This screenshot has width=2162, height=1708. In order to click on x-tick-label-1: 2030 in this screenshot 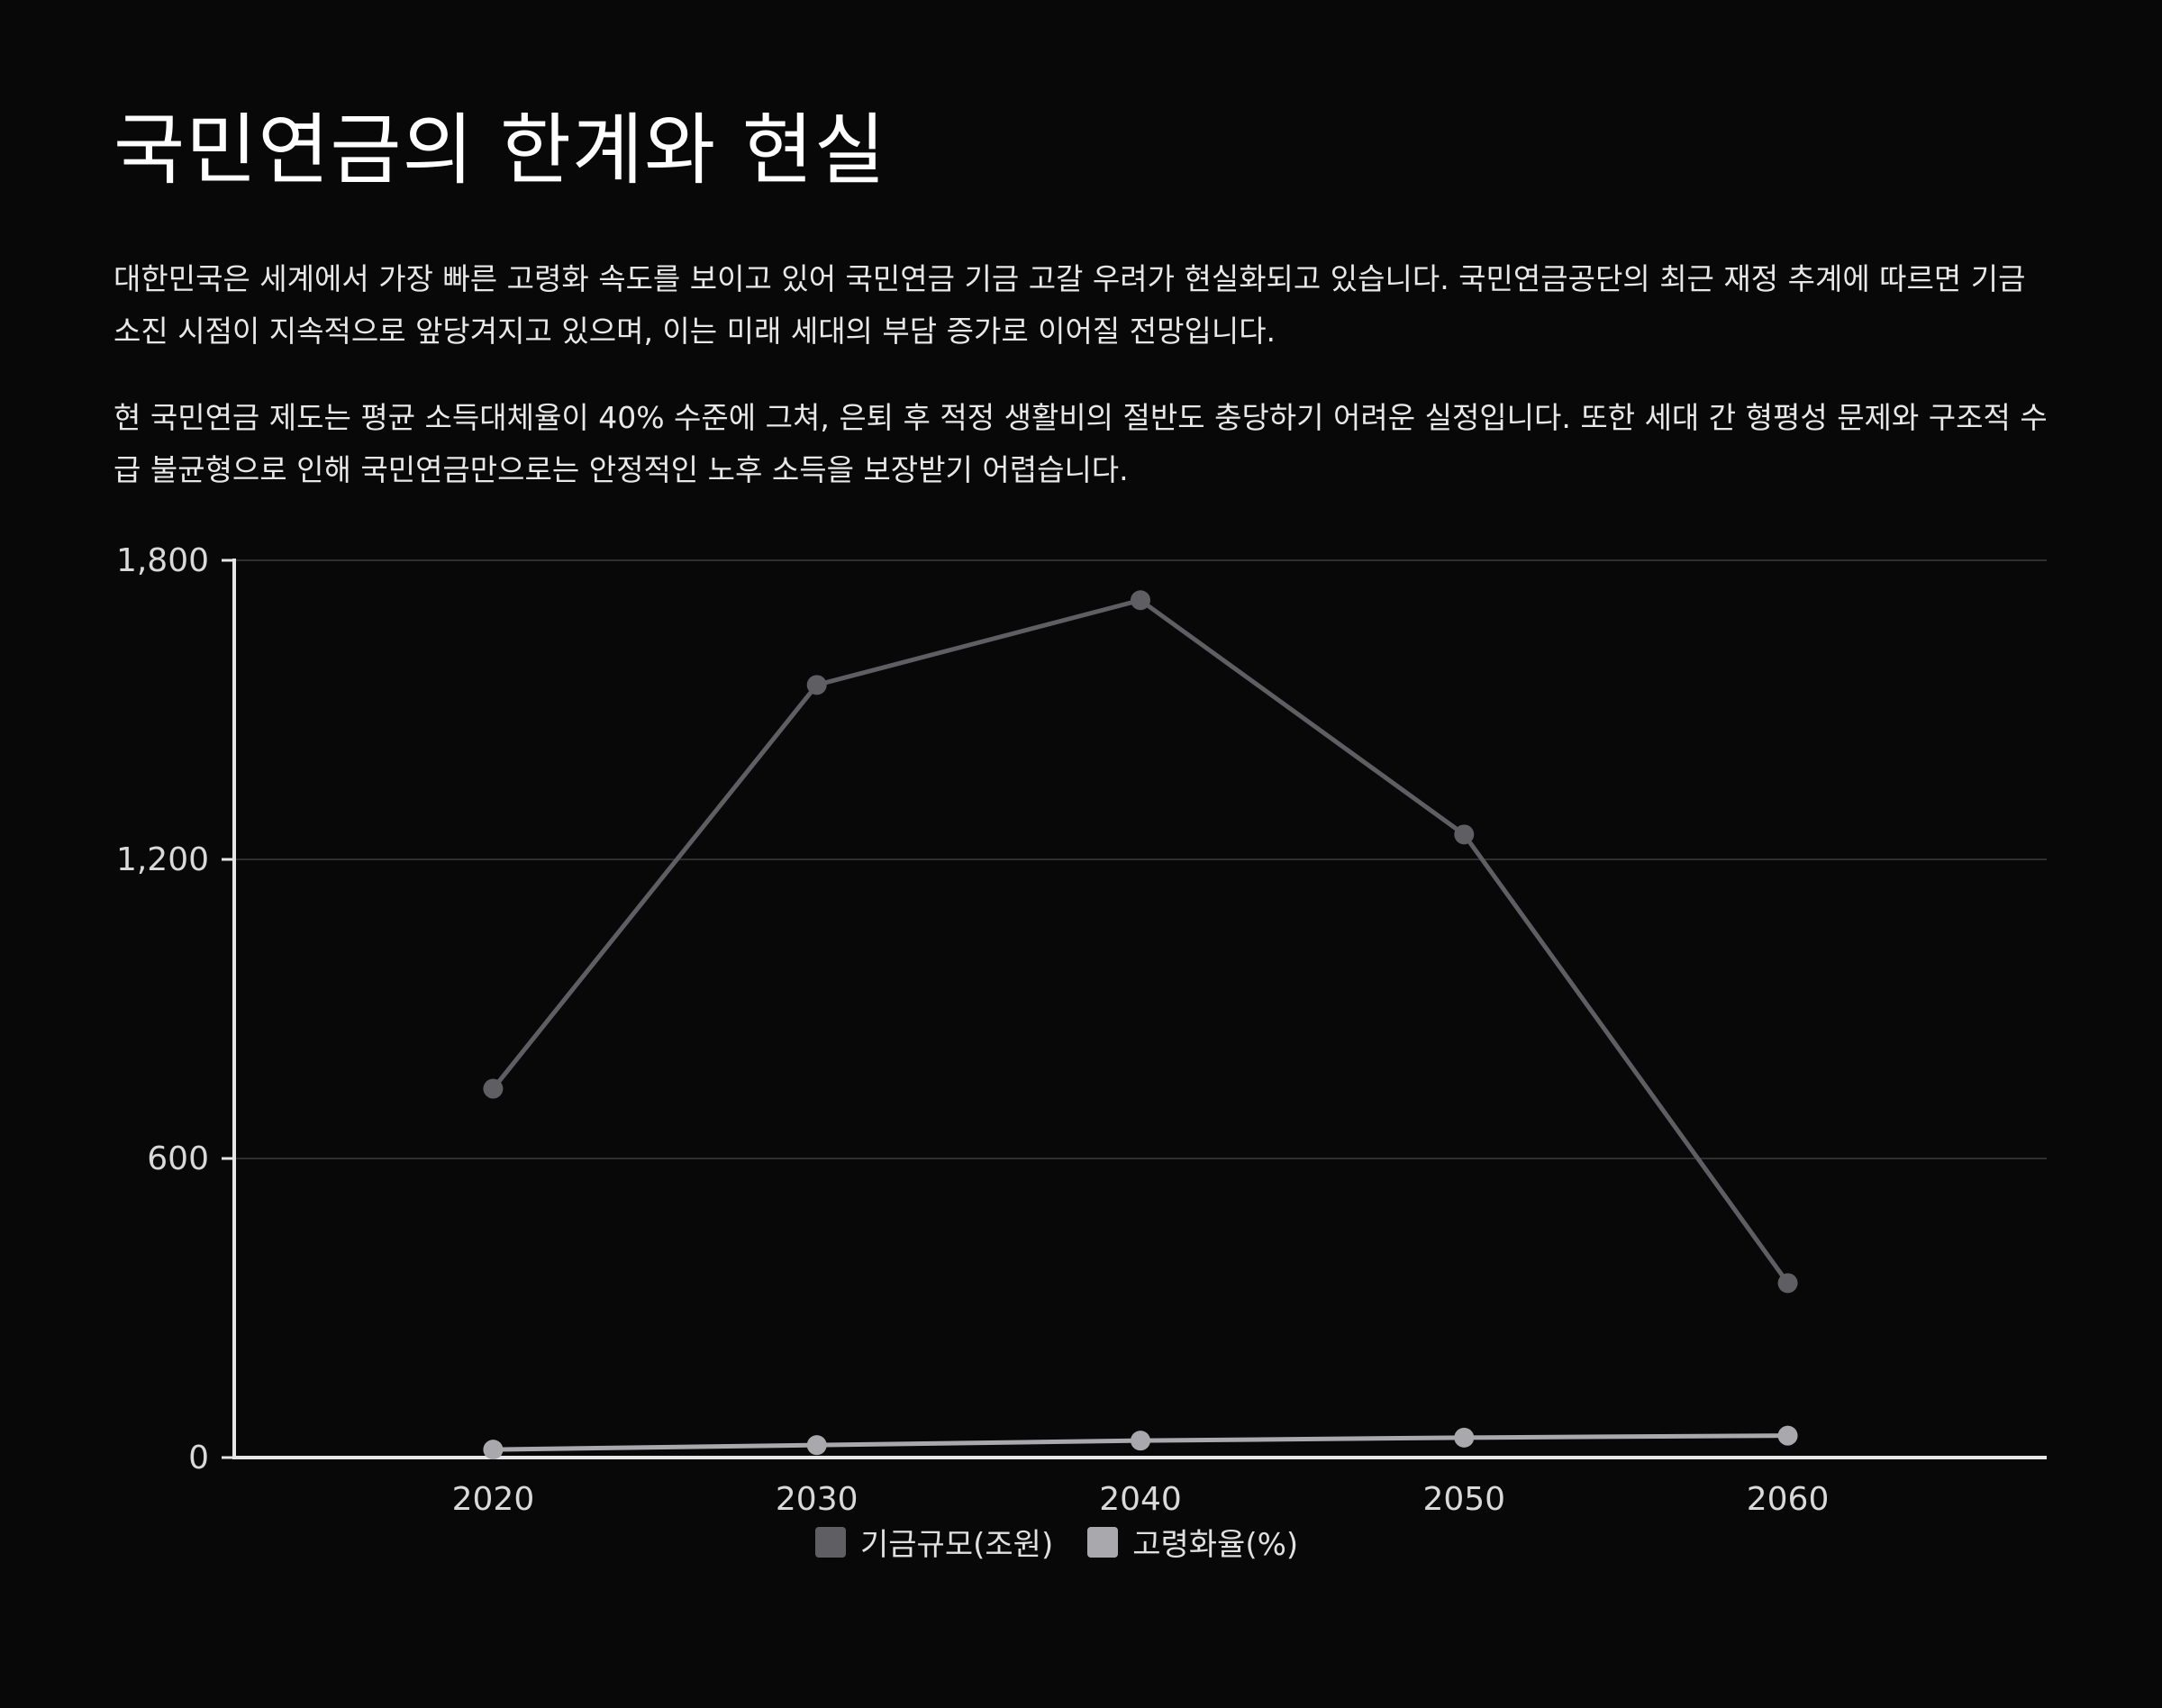, I will do `click(817, 1499)`.